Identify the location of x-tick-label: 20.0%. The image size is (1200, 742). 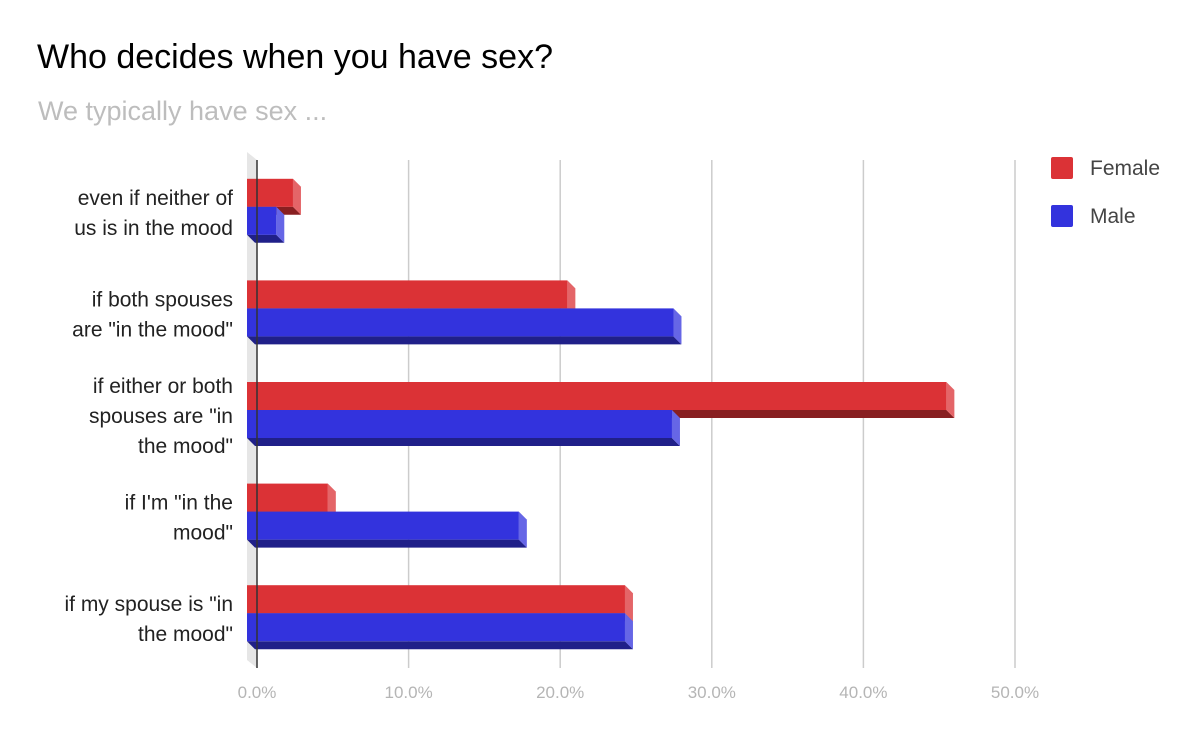
(560, 692).